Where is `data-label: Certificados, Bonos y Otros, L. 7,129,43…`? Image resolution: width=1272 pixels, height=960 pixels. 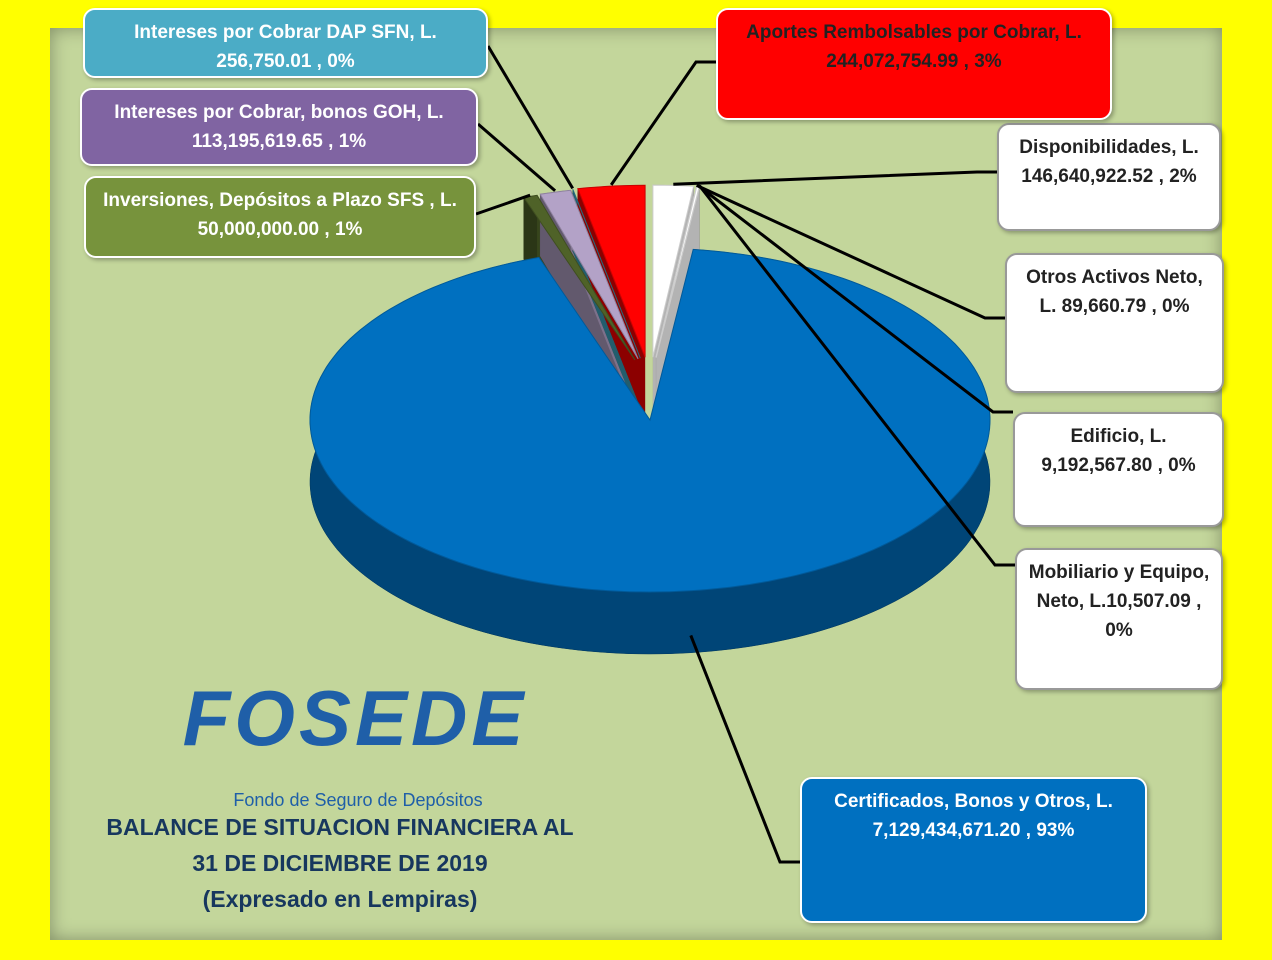 data-label: Certificados, Bonos y Otros, L. 7,129,43… is located at coordinates (973, 850).